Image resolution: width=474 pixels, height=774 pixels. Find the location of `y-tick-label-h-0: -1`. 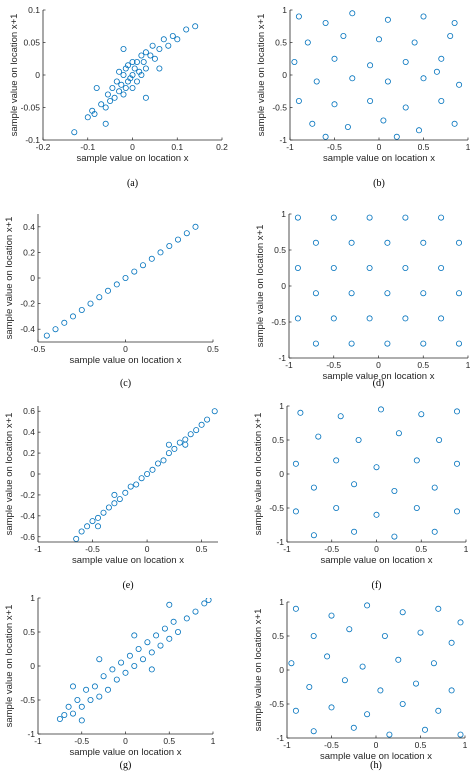

y-tick-label-h-0: -1 is located at coordinates (280, 738).